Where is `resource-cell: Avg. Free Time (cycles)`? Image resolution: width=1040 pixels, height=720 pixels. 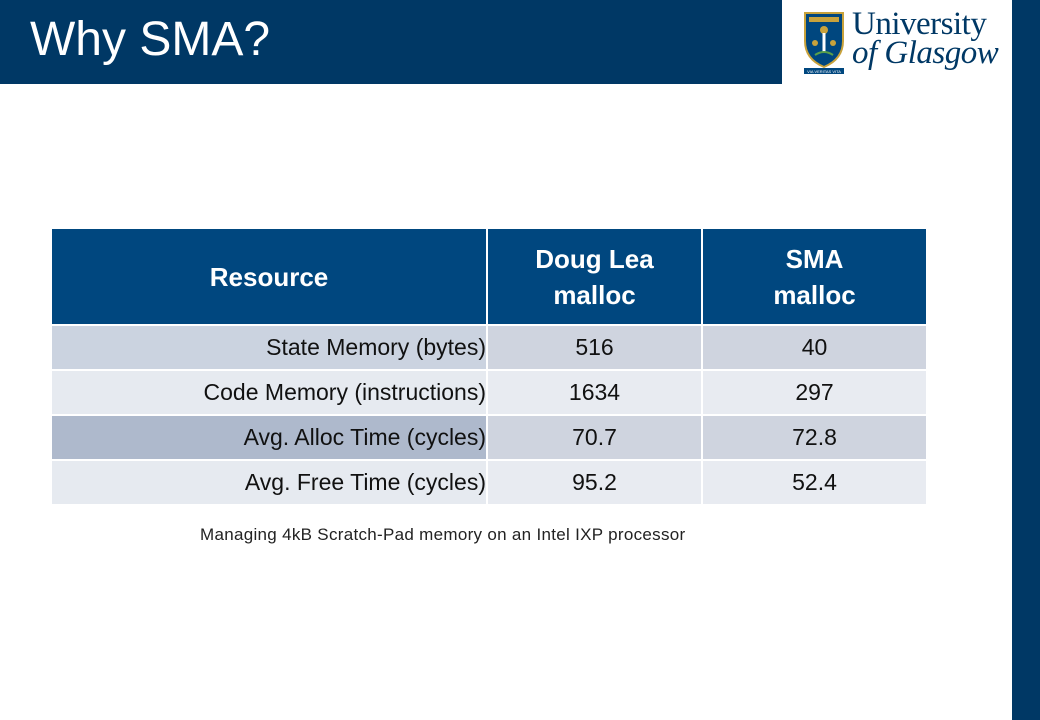 resource-cell: Avg. Free Time (cycles) is located at coordinates (270, 483).